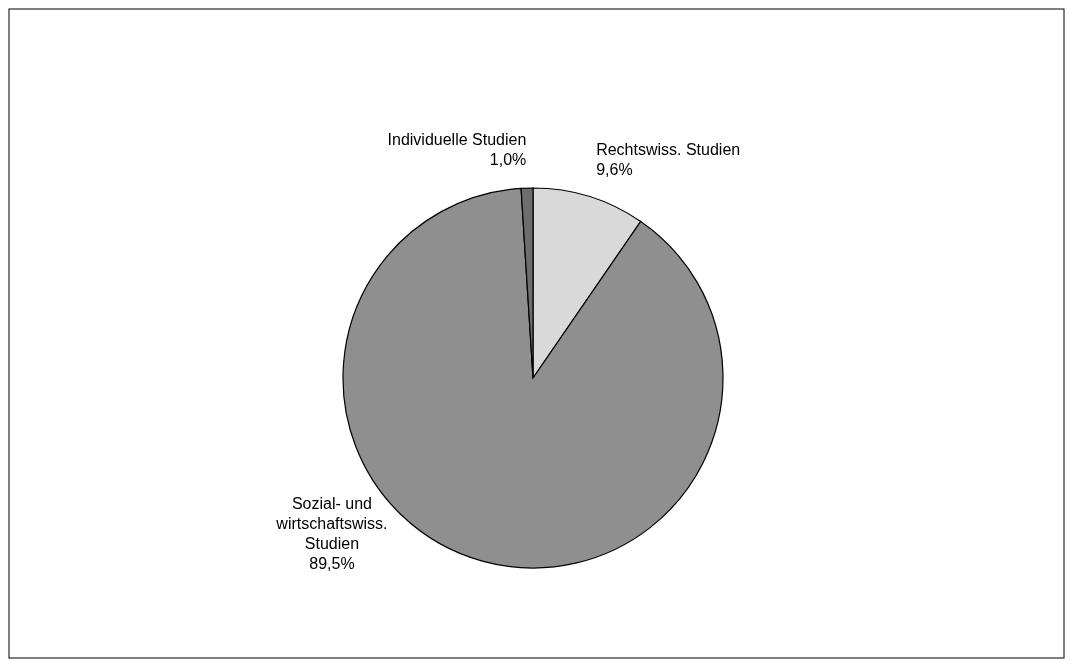 The width and height of the screenshot is (1073, 667). What do you see at coordinates (668, 149) in the screenshot?
I see `slice-label: Rechtswiss. Studien` at bounding box center [668, 149].